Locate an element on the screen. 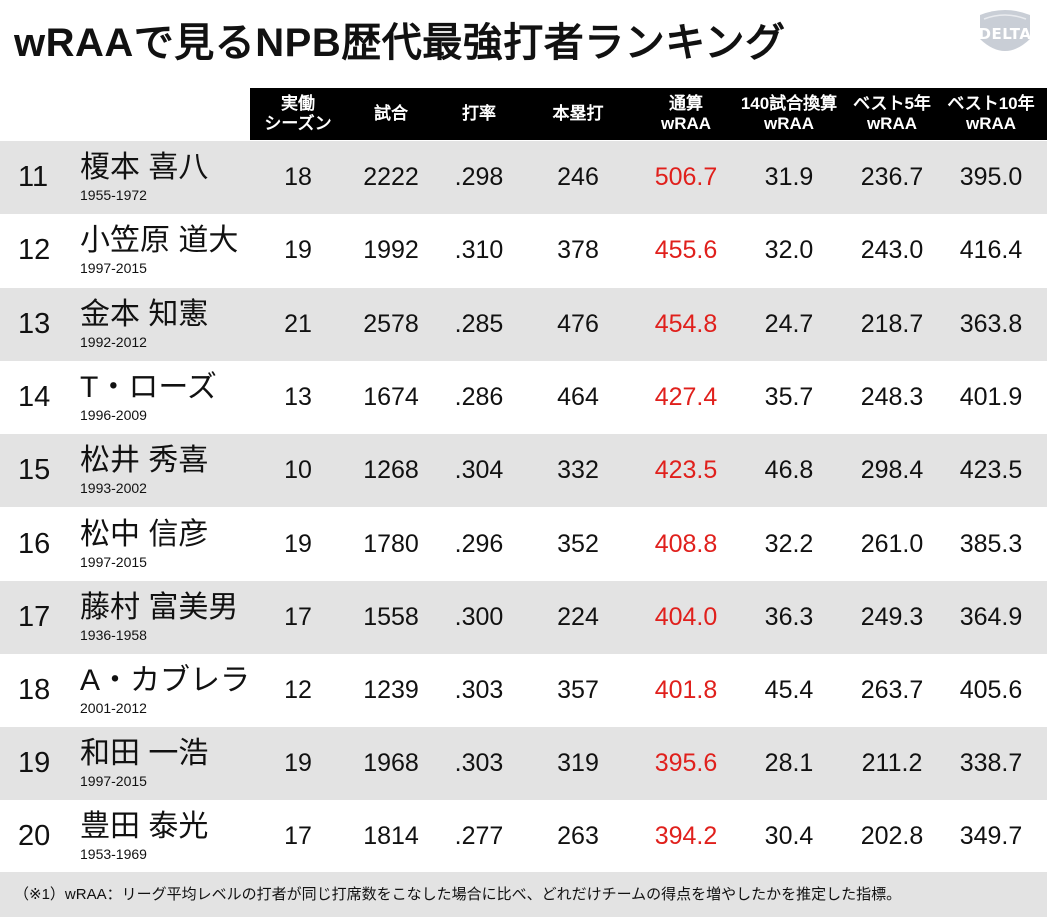 The image size is (1047, 917). header-home-runs: 本塁打 is located at coordinates (578, 114).